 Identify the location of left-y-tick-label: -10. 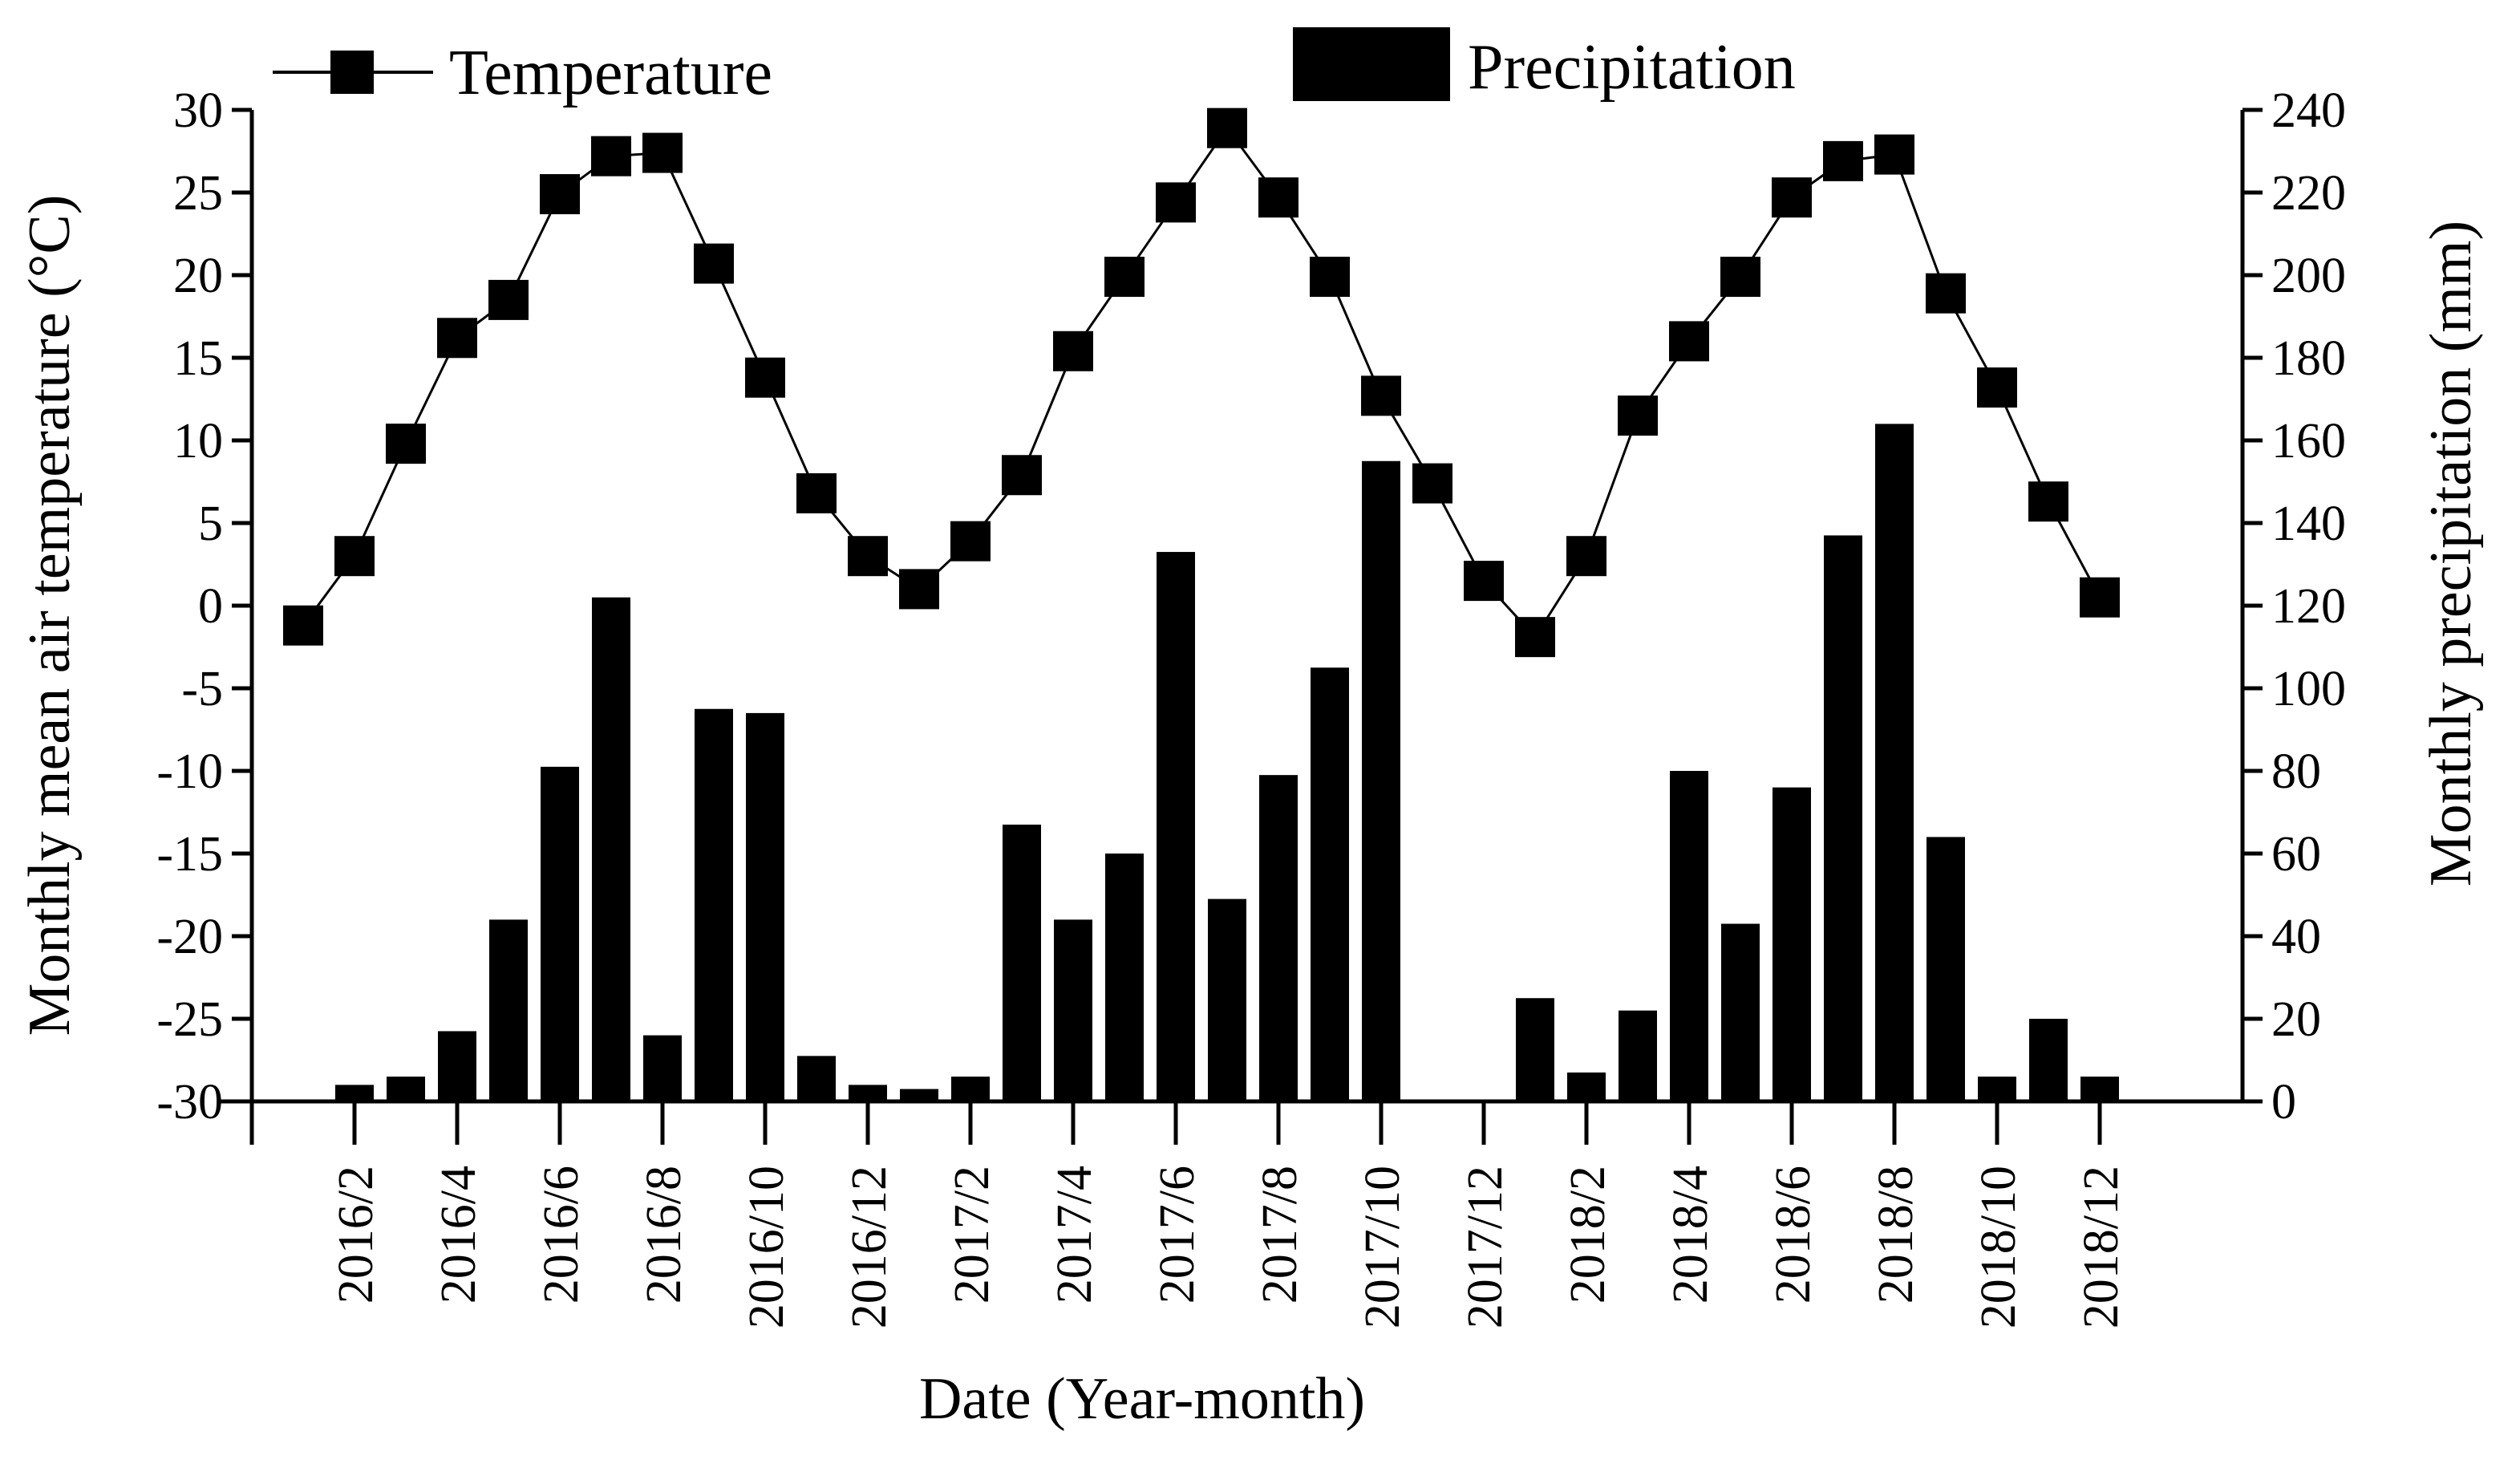
(189, 771).